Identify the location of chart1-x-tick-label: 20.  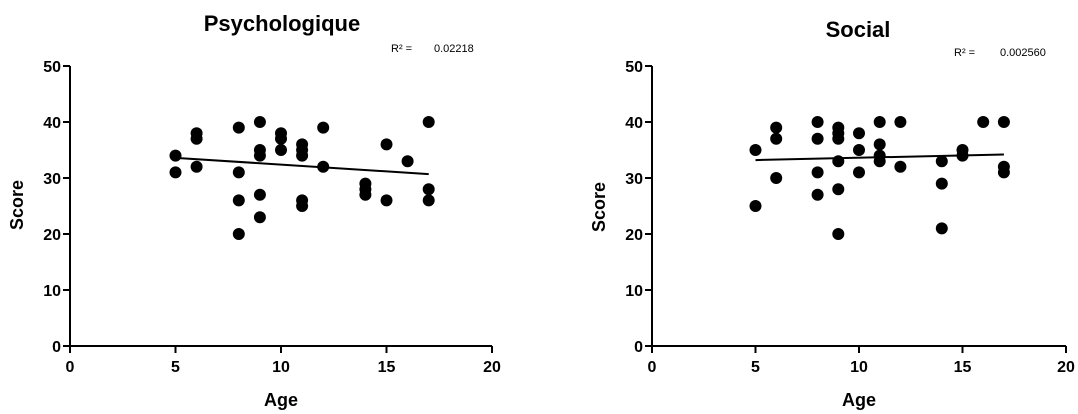
(492, 367).